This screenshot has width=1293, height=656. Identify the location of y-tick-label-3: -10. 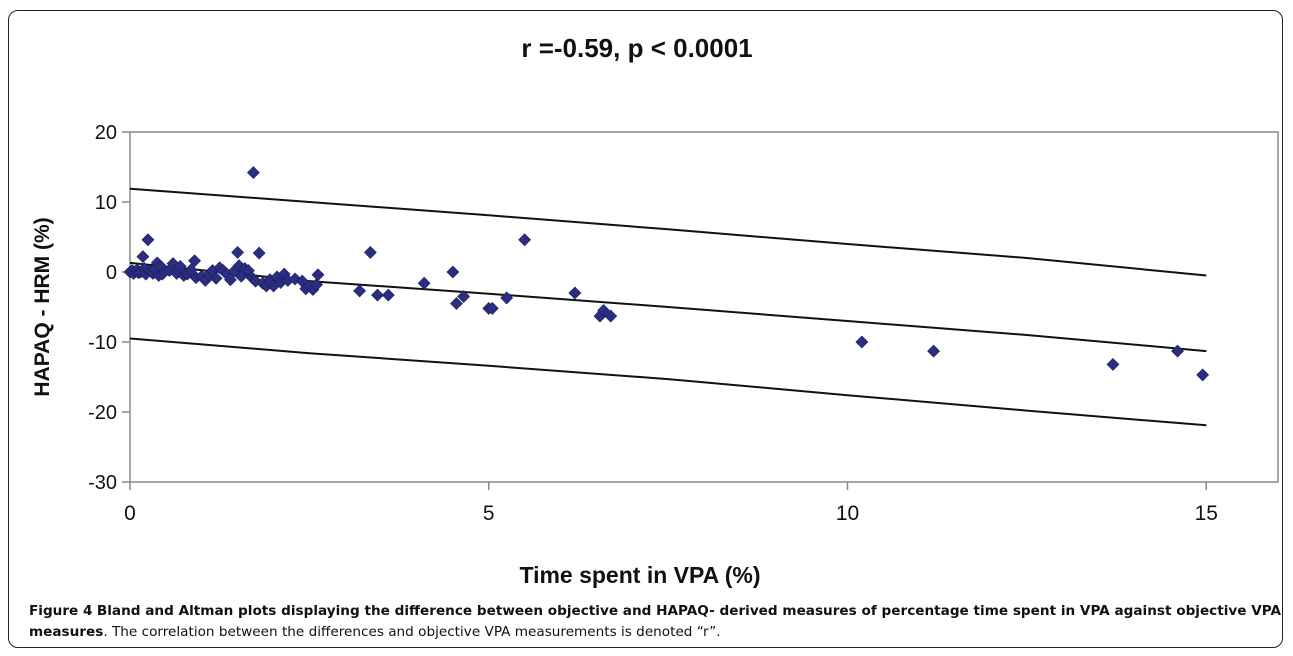
(102, 343).